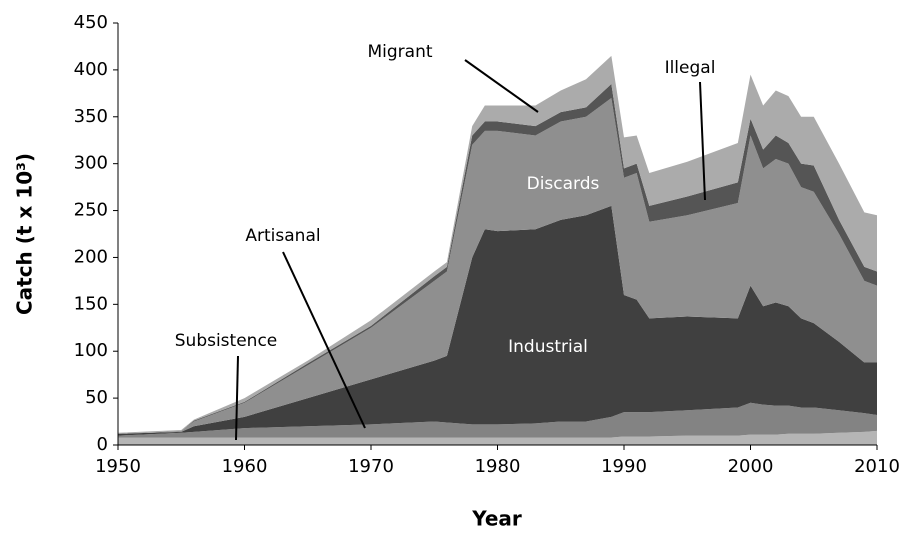  What do you see at coordinates (118, 466) in the screenshot?
I see `x-tick-label: 1950` at bounding box center [118, 466].